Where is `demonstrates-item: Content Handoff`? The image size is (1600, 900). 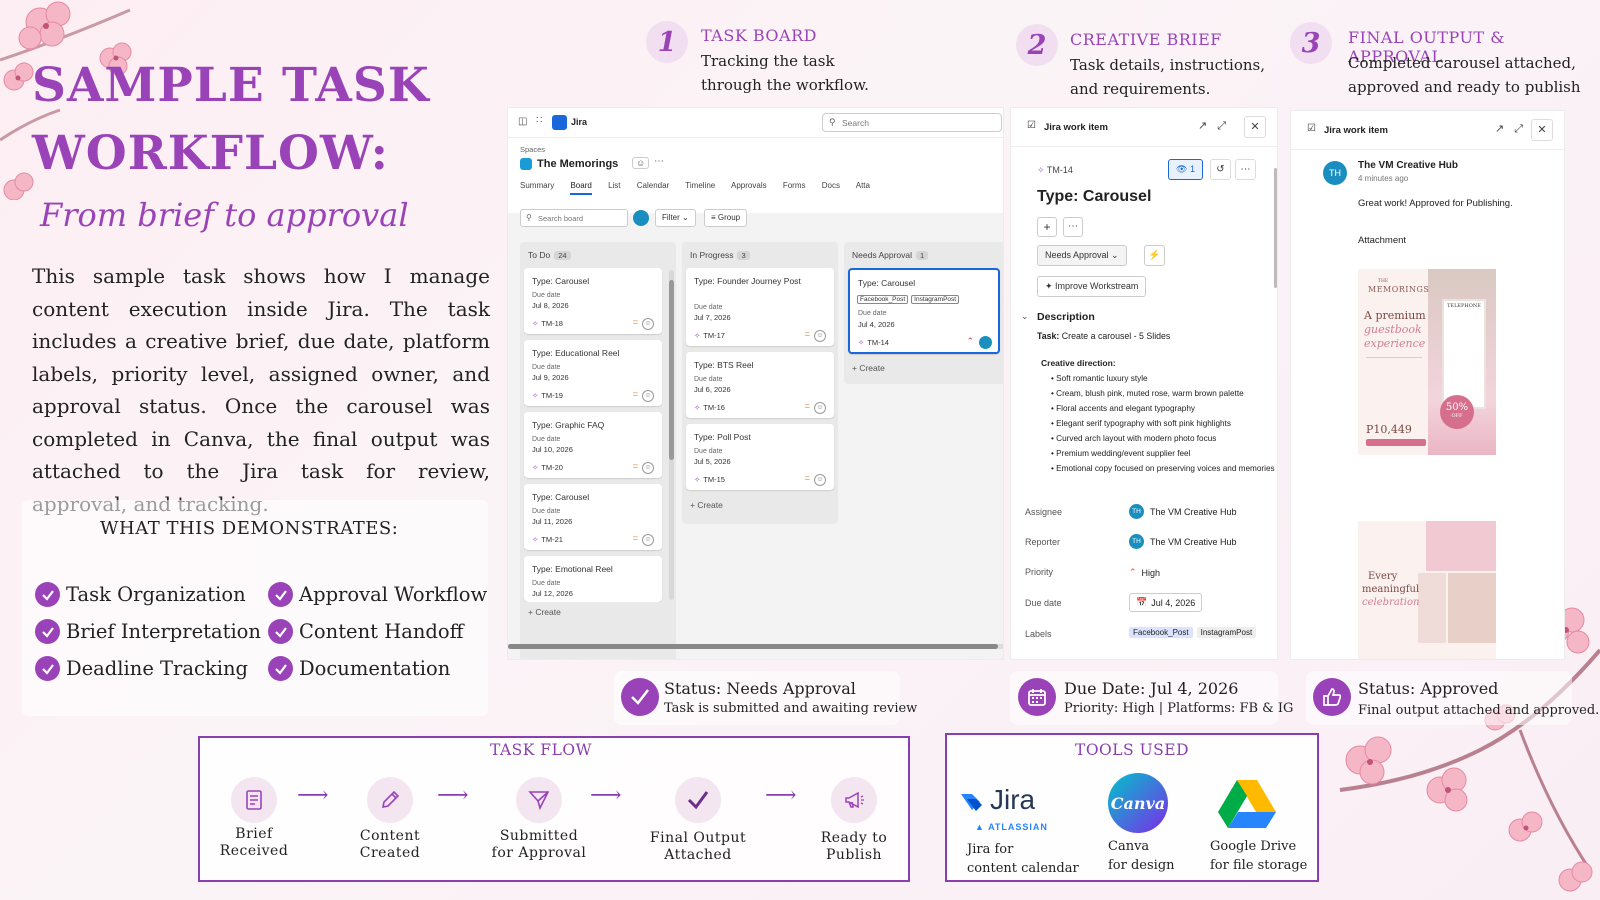
demonstrates-item: Content Handoff is located at coordinates (365, 631).